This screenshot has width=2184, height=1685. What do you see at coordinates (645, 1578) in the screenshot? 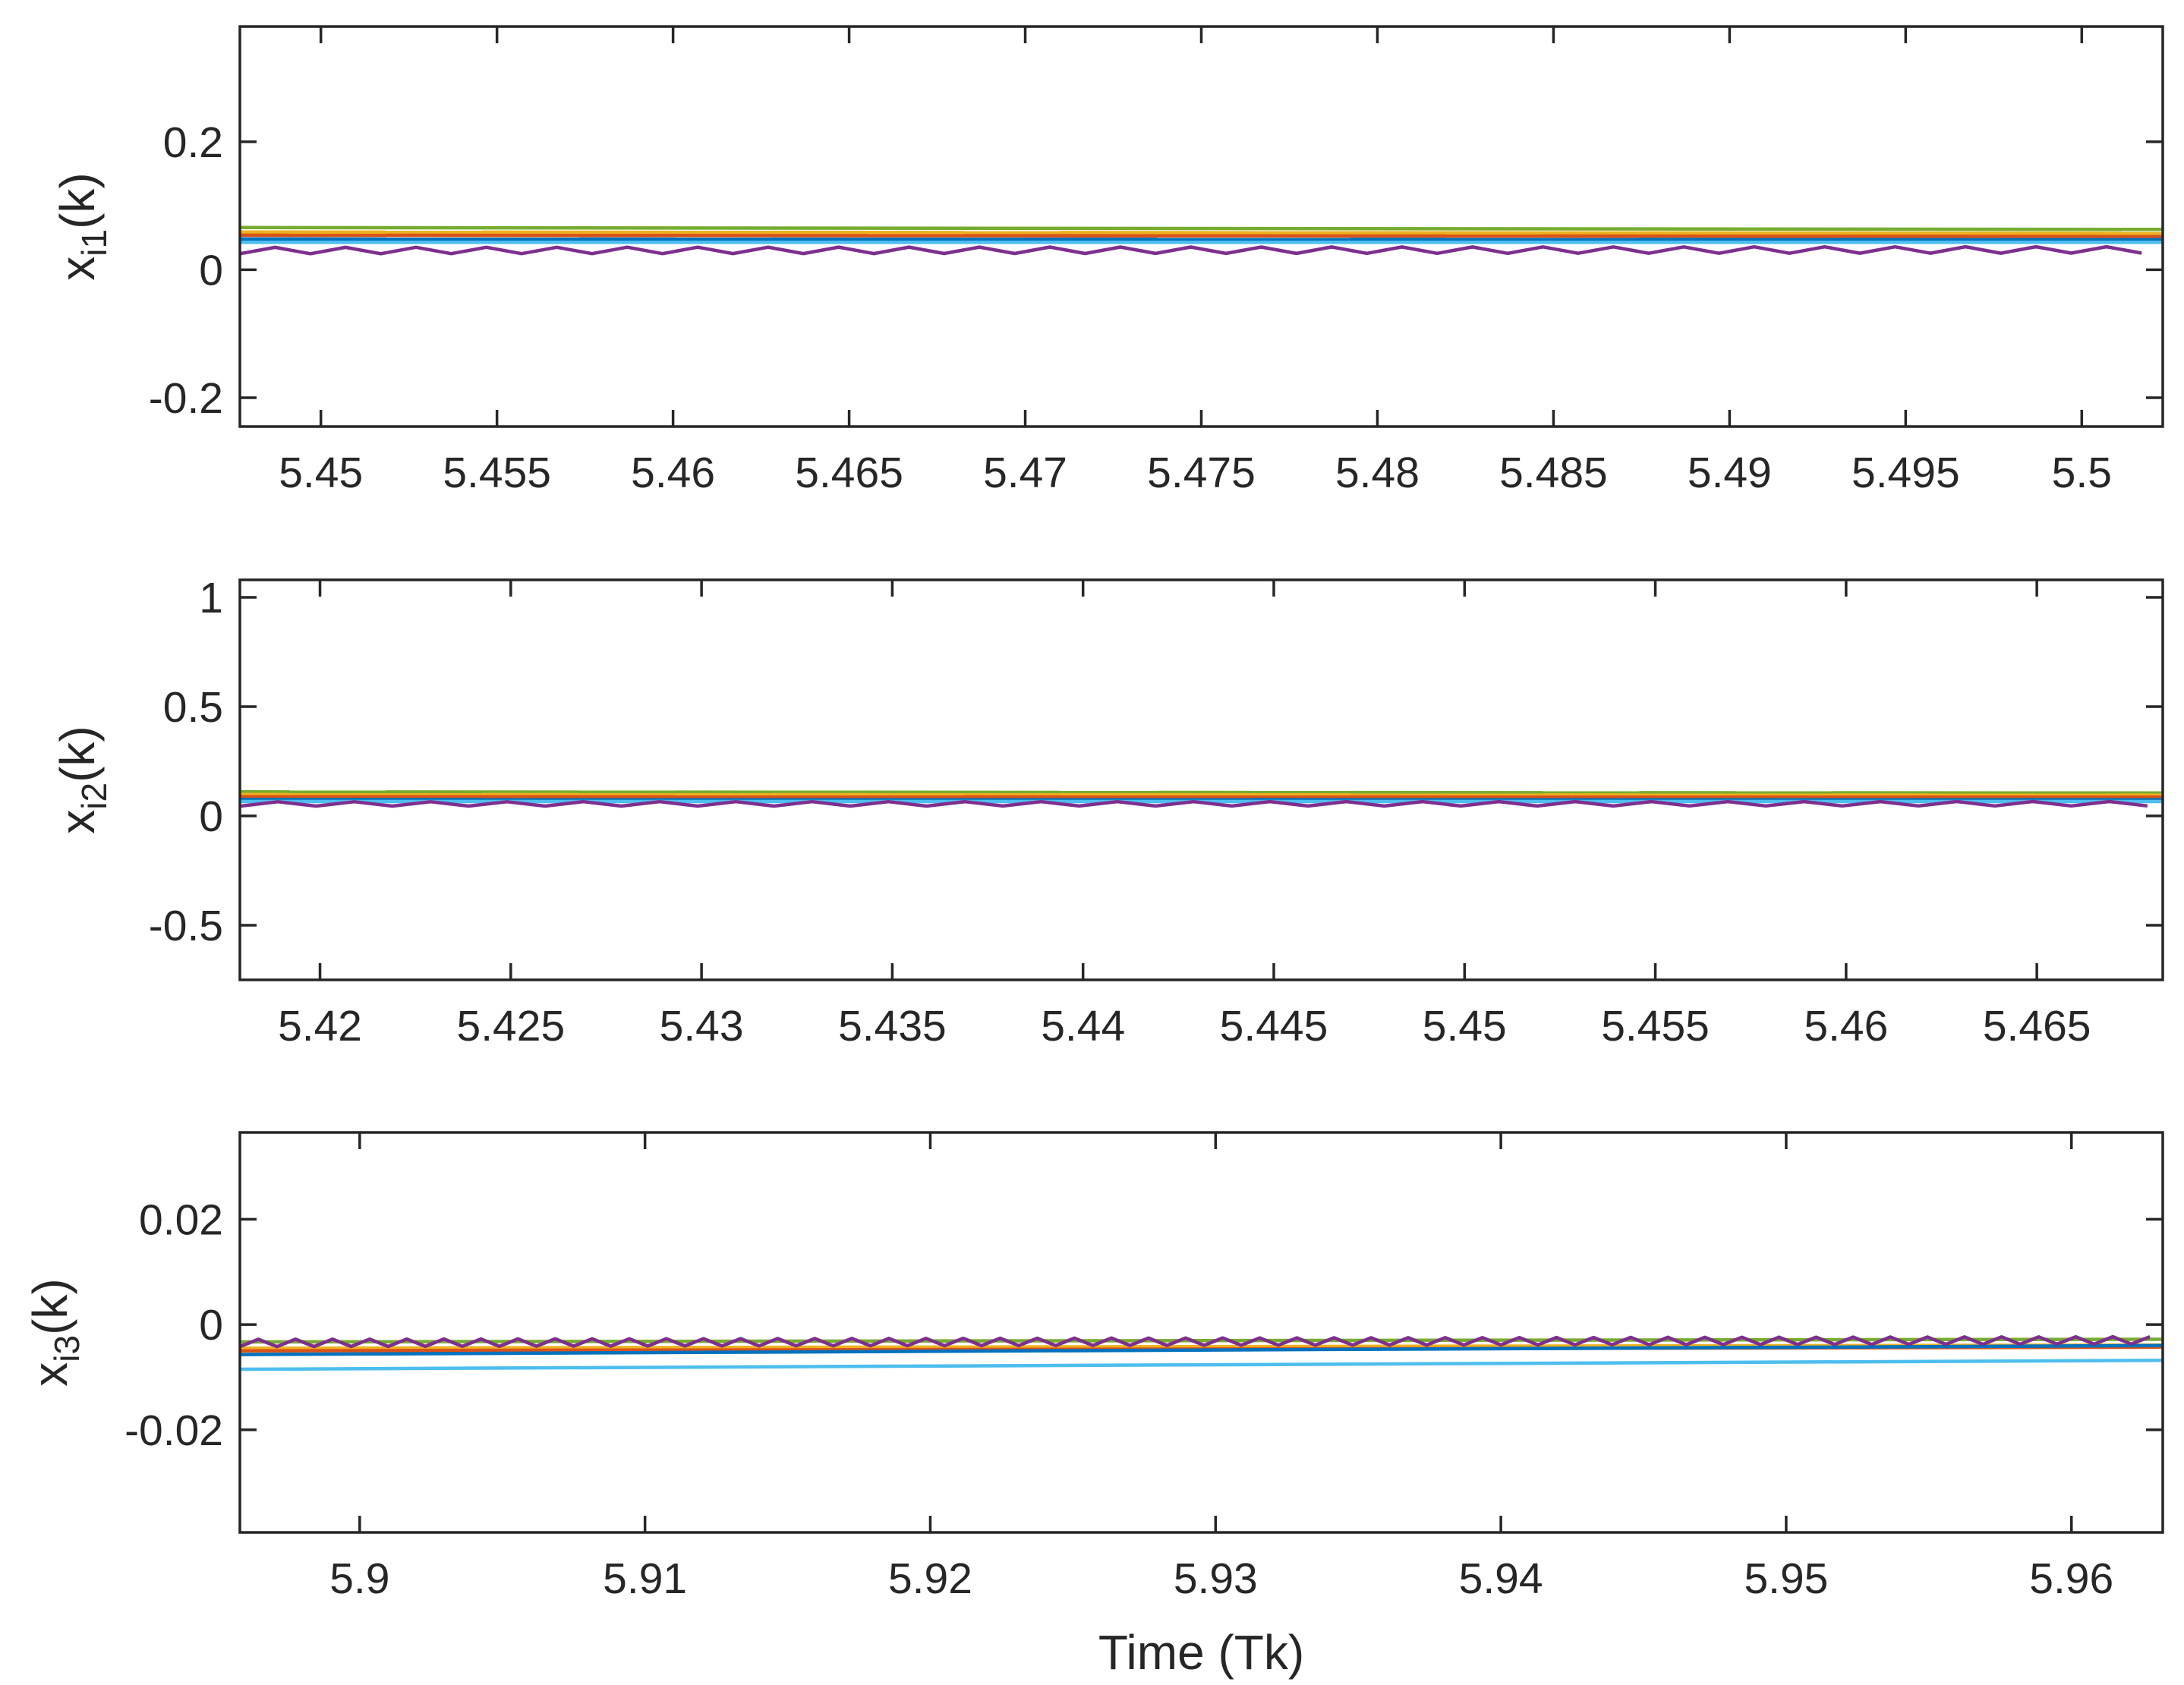
I see `x-tick-label: 5.91` at bounding box center [645, 1578].